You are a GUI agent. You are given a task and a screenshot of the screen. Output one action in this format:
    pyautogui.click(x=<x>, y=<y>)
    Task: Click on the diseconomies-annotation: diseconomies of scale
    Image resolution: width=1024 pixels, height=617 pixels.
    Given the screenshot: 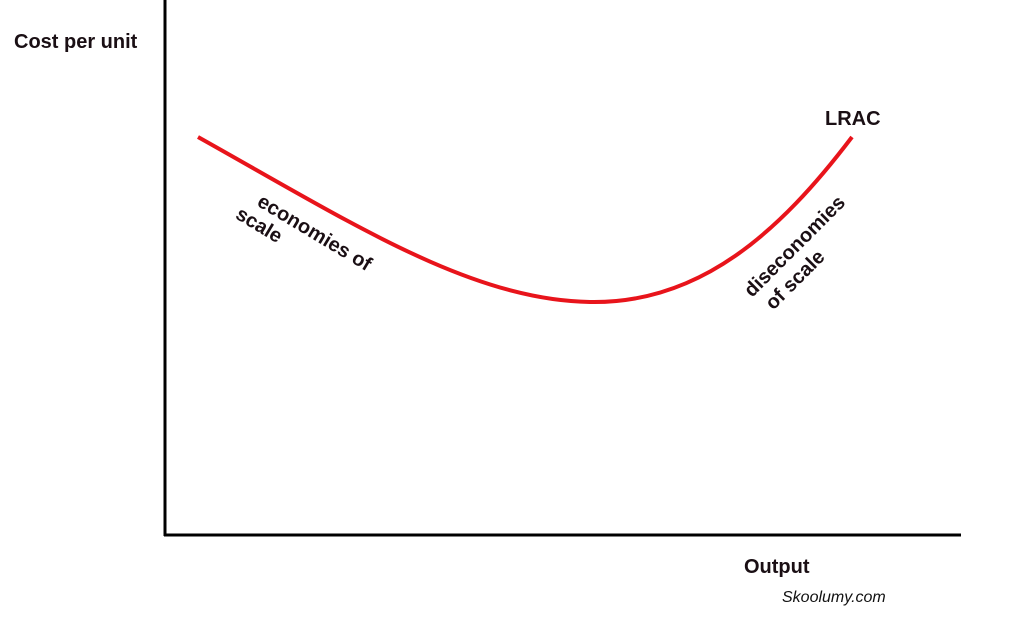 What is the action you would take?
    pyautogui.click(x=795, y=253)
    